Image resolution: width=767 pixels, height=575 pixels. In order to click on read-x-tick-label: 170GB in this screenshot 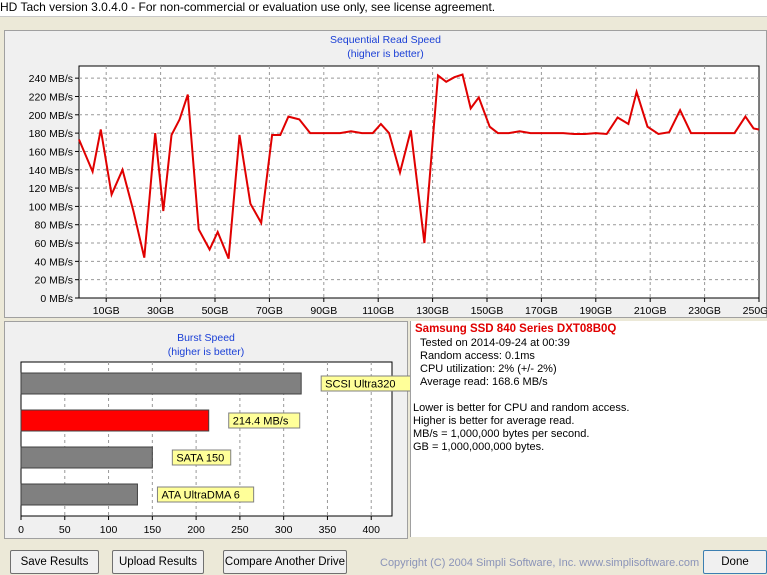, I will do `click(541, 311)`.